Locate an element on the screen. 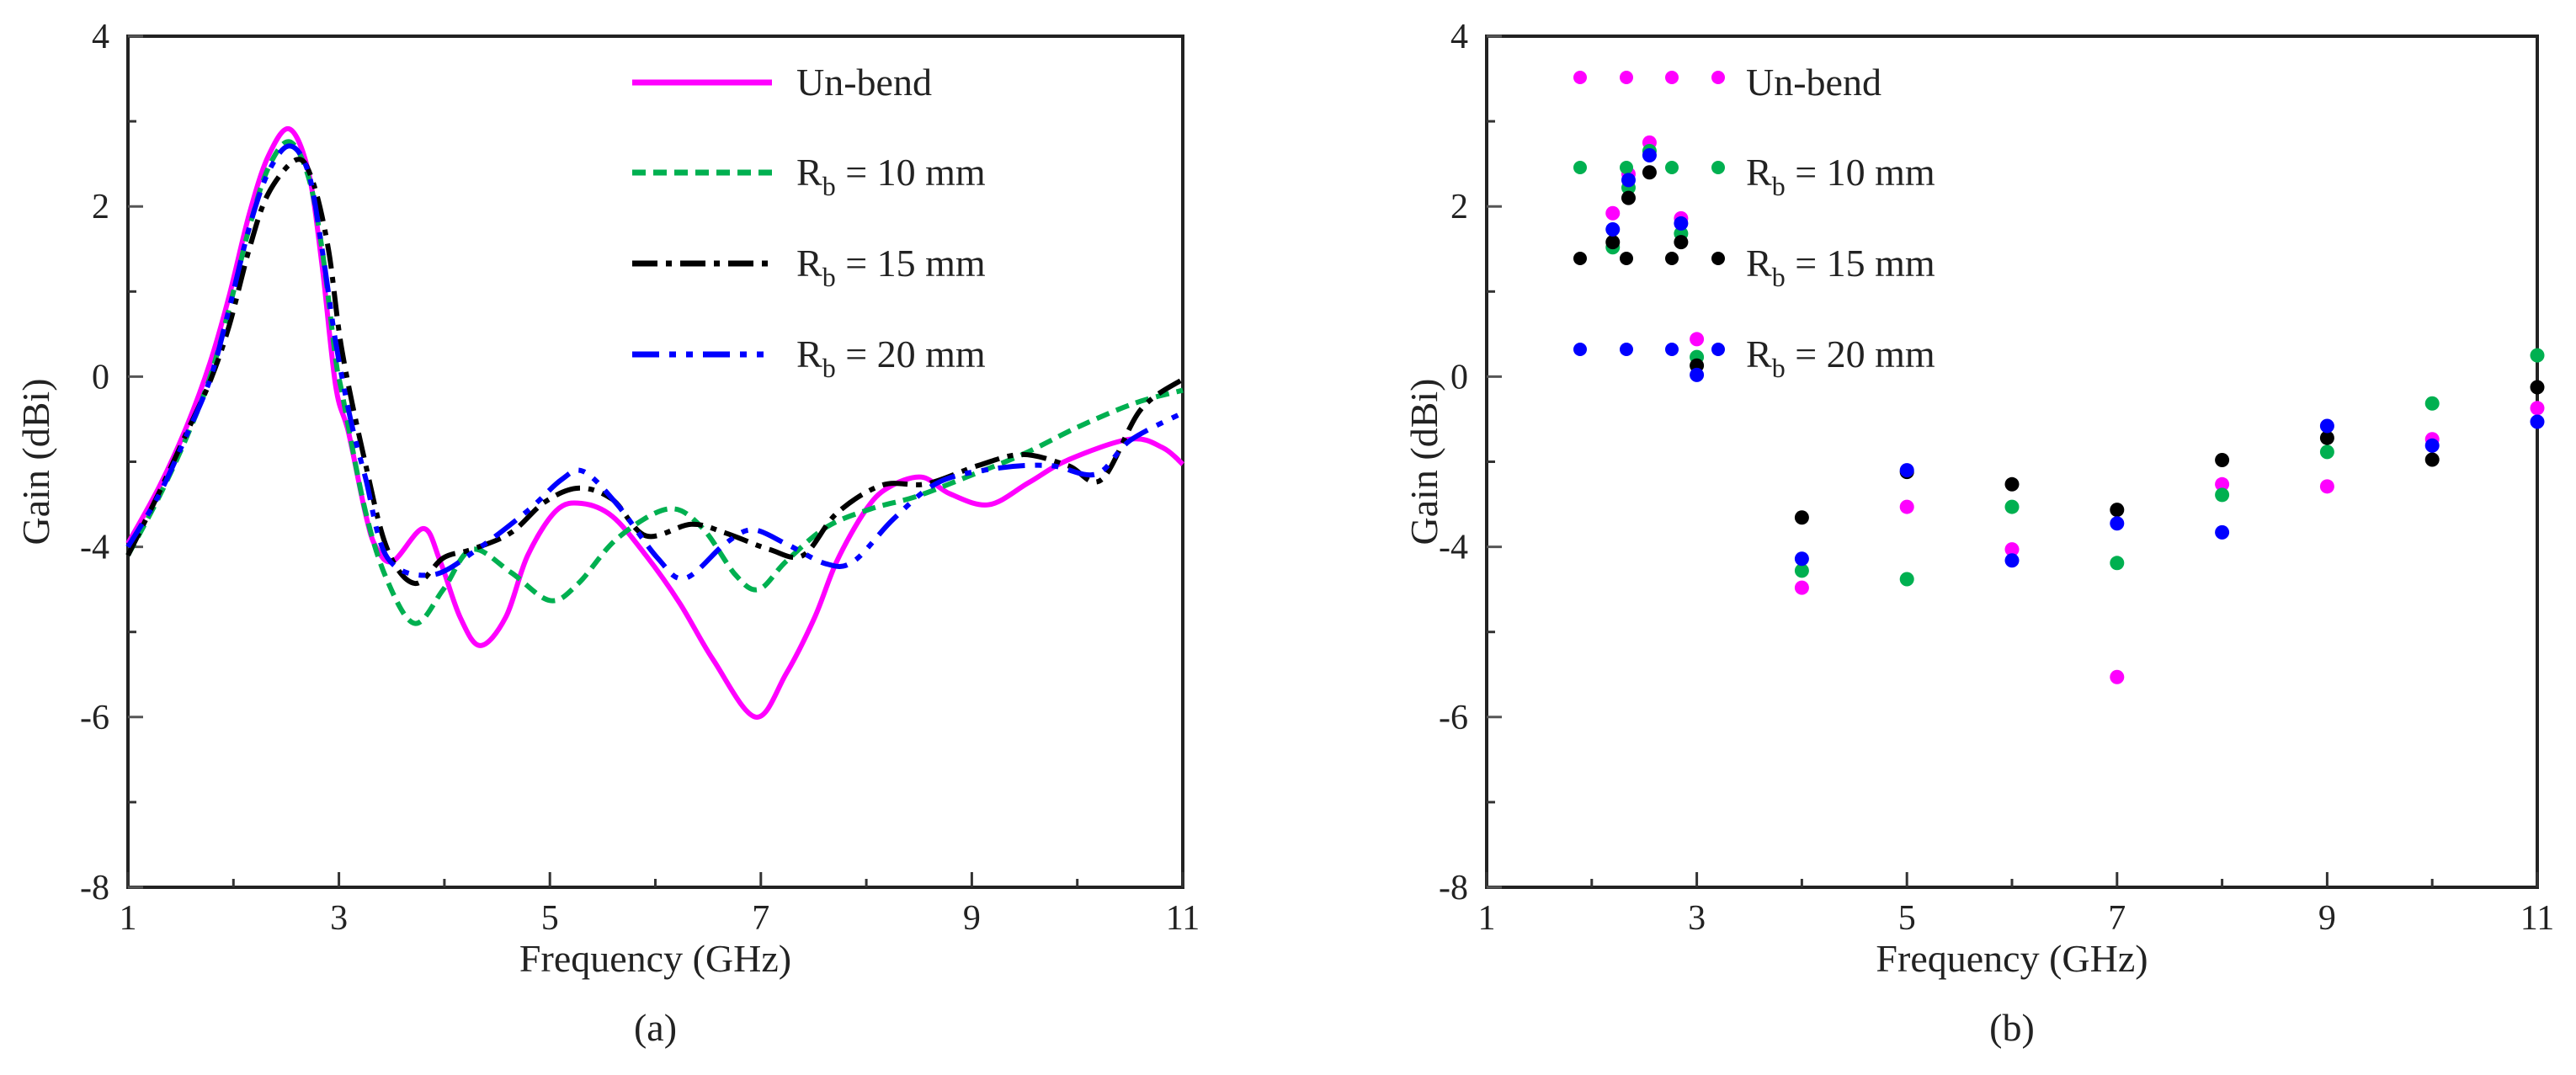 The height and width of the screenshot is (1075, 2576). legend-label-rest: = 20 mm is located at coordinates (911, 354).